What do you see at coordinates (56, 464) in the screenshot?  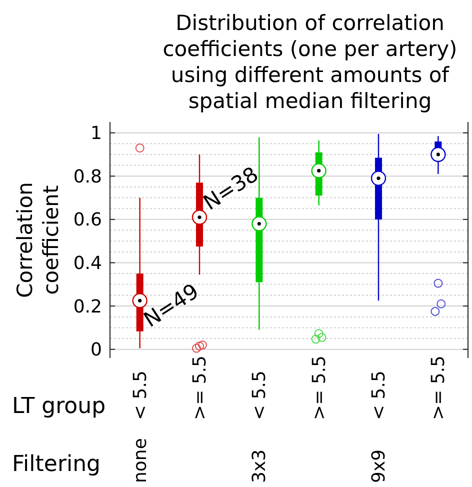 I see `text: Filtering` at bounding box center [56, 464].